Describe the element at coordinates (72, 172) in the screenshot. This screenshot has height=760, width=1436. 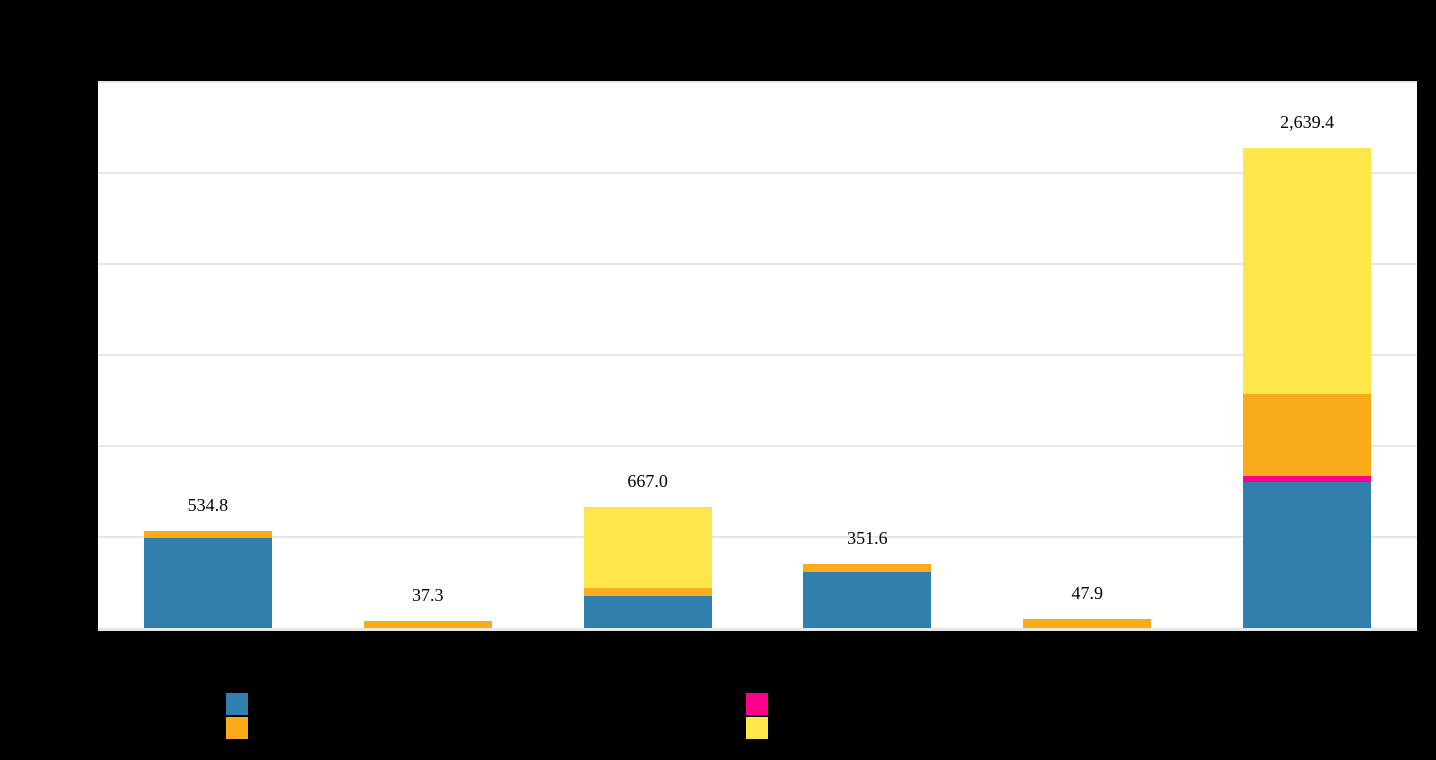
I see `y-tick-label: 2500` at that location.